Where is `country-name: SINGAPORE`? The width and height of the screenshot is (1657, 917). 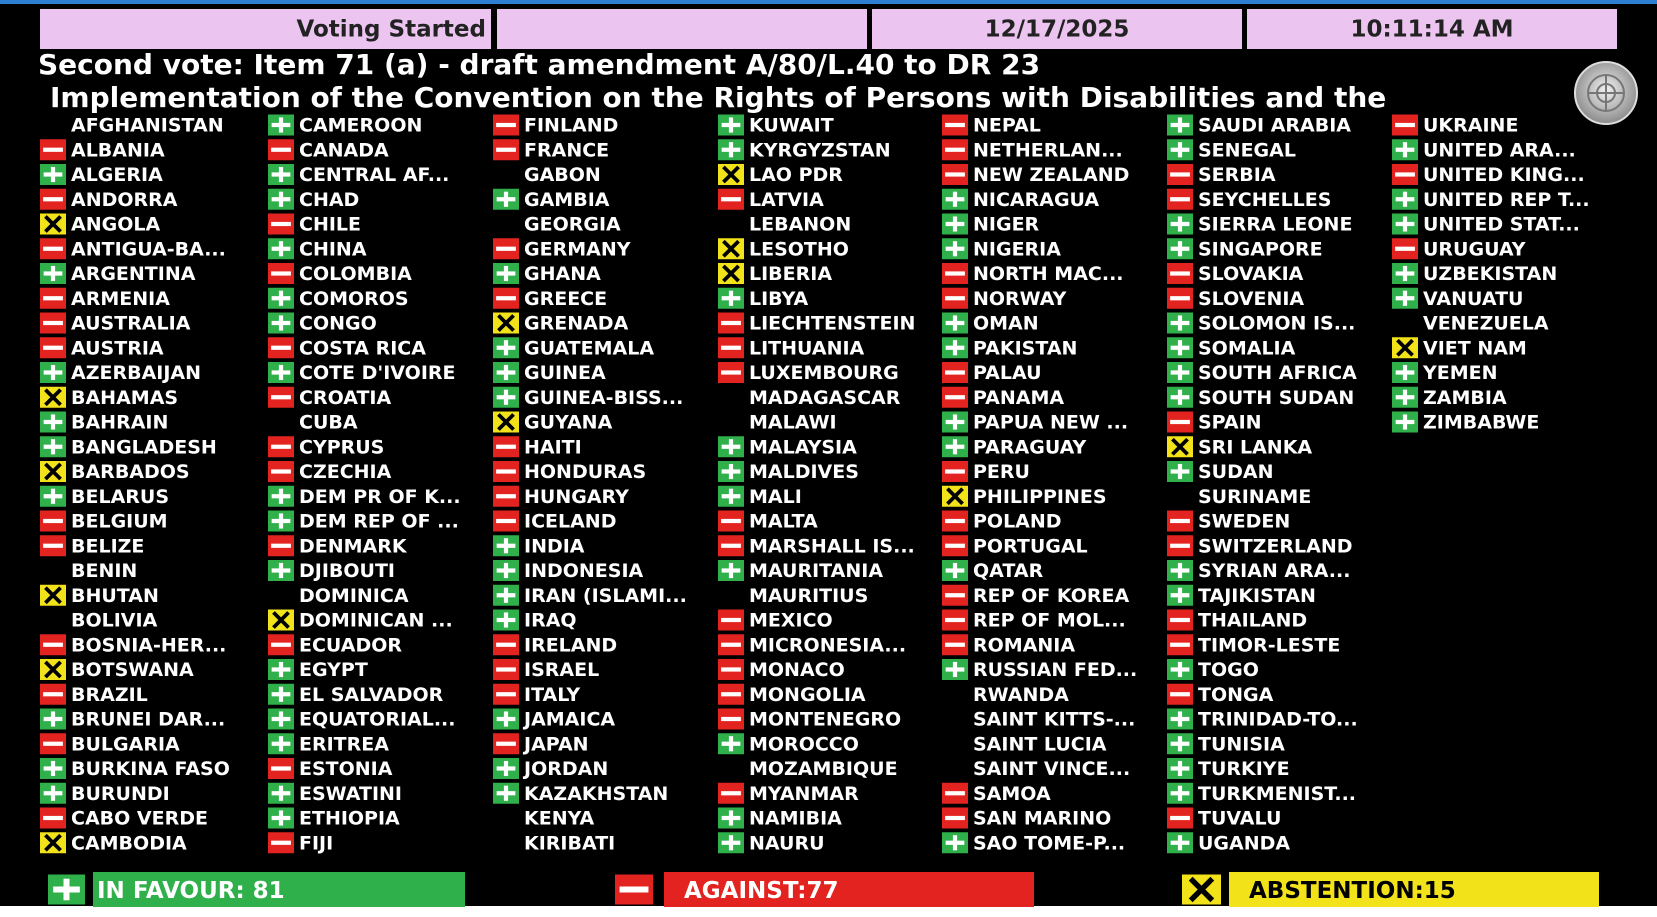
country-name: SINGAPORE is located at coordinates (1260, 249).